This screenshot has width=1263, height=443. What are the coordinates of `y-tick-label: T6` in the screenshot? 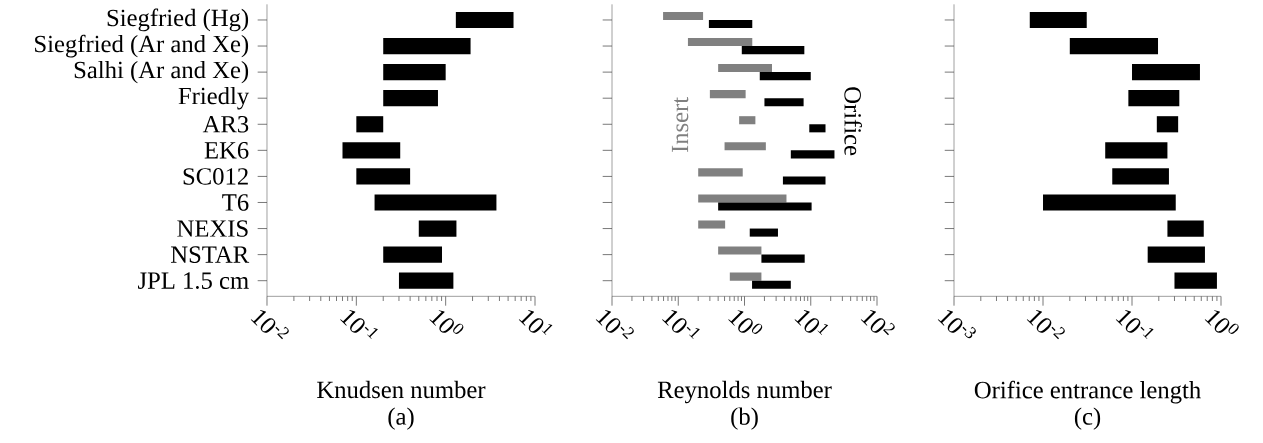 It's located at (235, 202).